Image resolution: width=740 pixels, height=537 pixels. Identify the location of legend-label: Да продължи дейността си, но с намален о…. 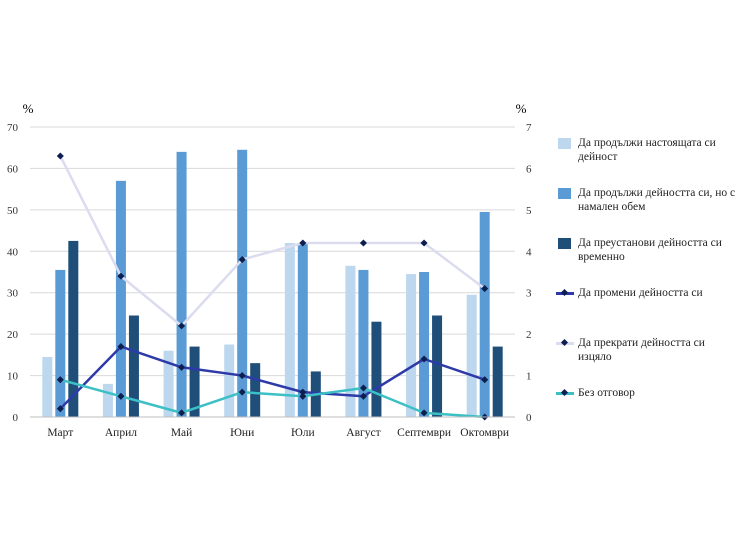
(657, 200).